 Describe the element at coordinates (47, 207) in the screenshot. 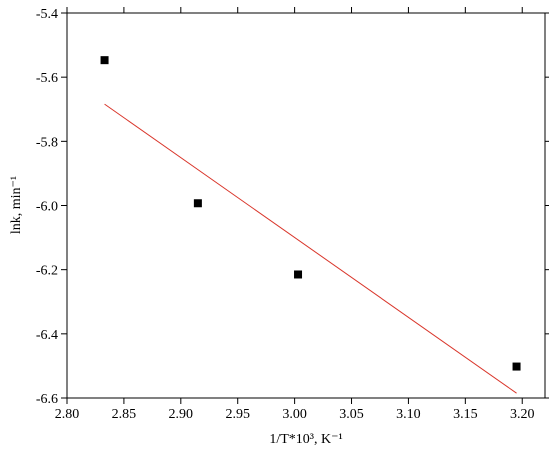

I see `y-tick-label: -6.0` at that location.